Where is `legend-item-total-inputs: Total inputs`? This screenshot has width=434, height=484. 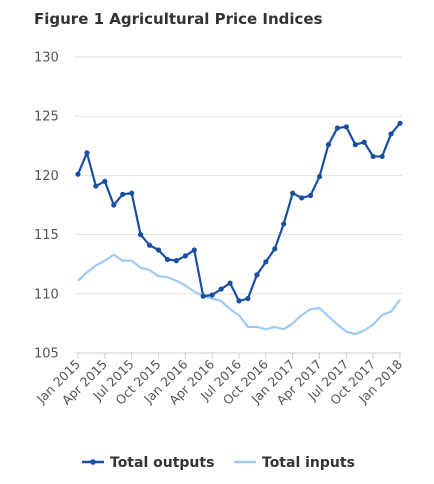 legend-item-total-inputs: Total inputs is located at coordinates (294, 463).